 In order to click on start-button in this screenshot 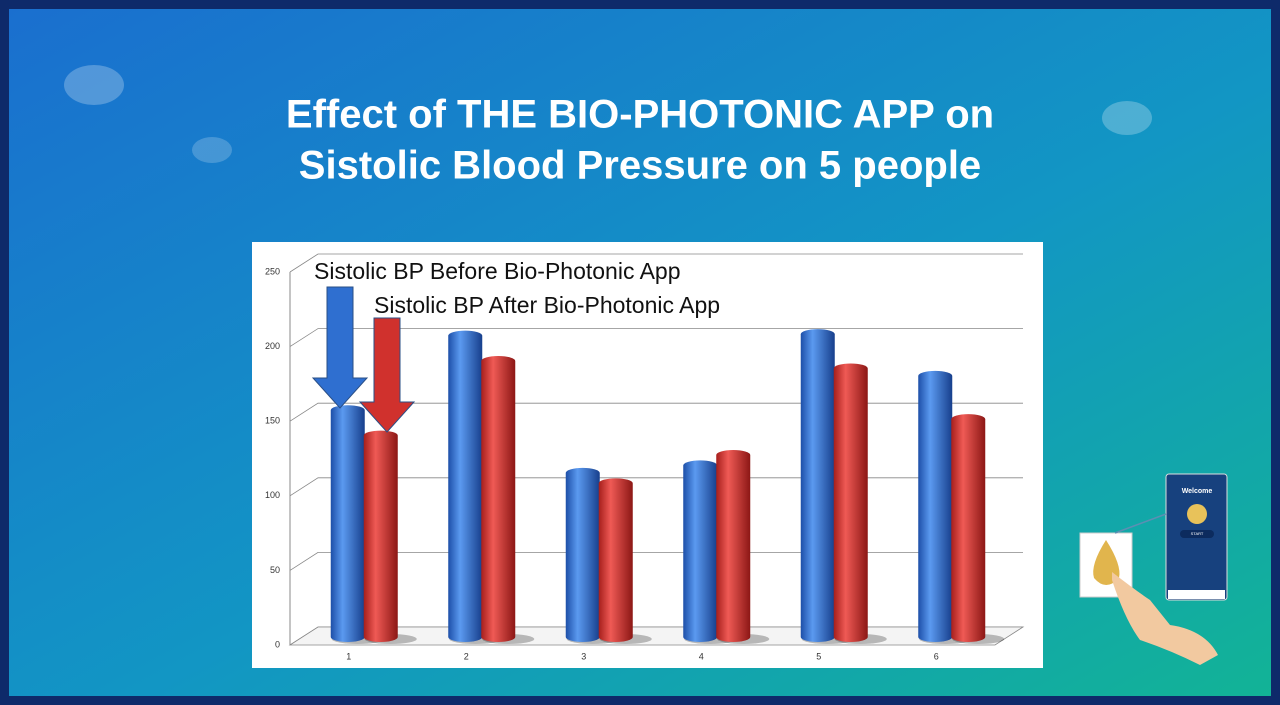, I will do `click(1197, 534)`.